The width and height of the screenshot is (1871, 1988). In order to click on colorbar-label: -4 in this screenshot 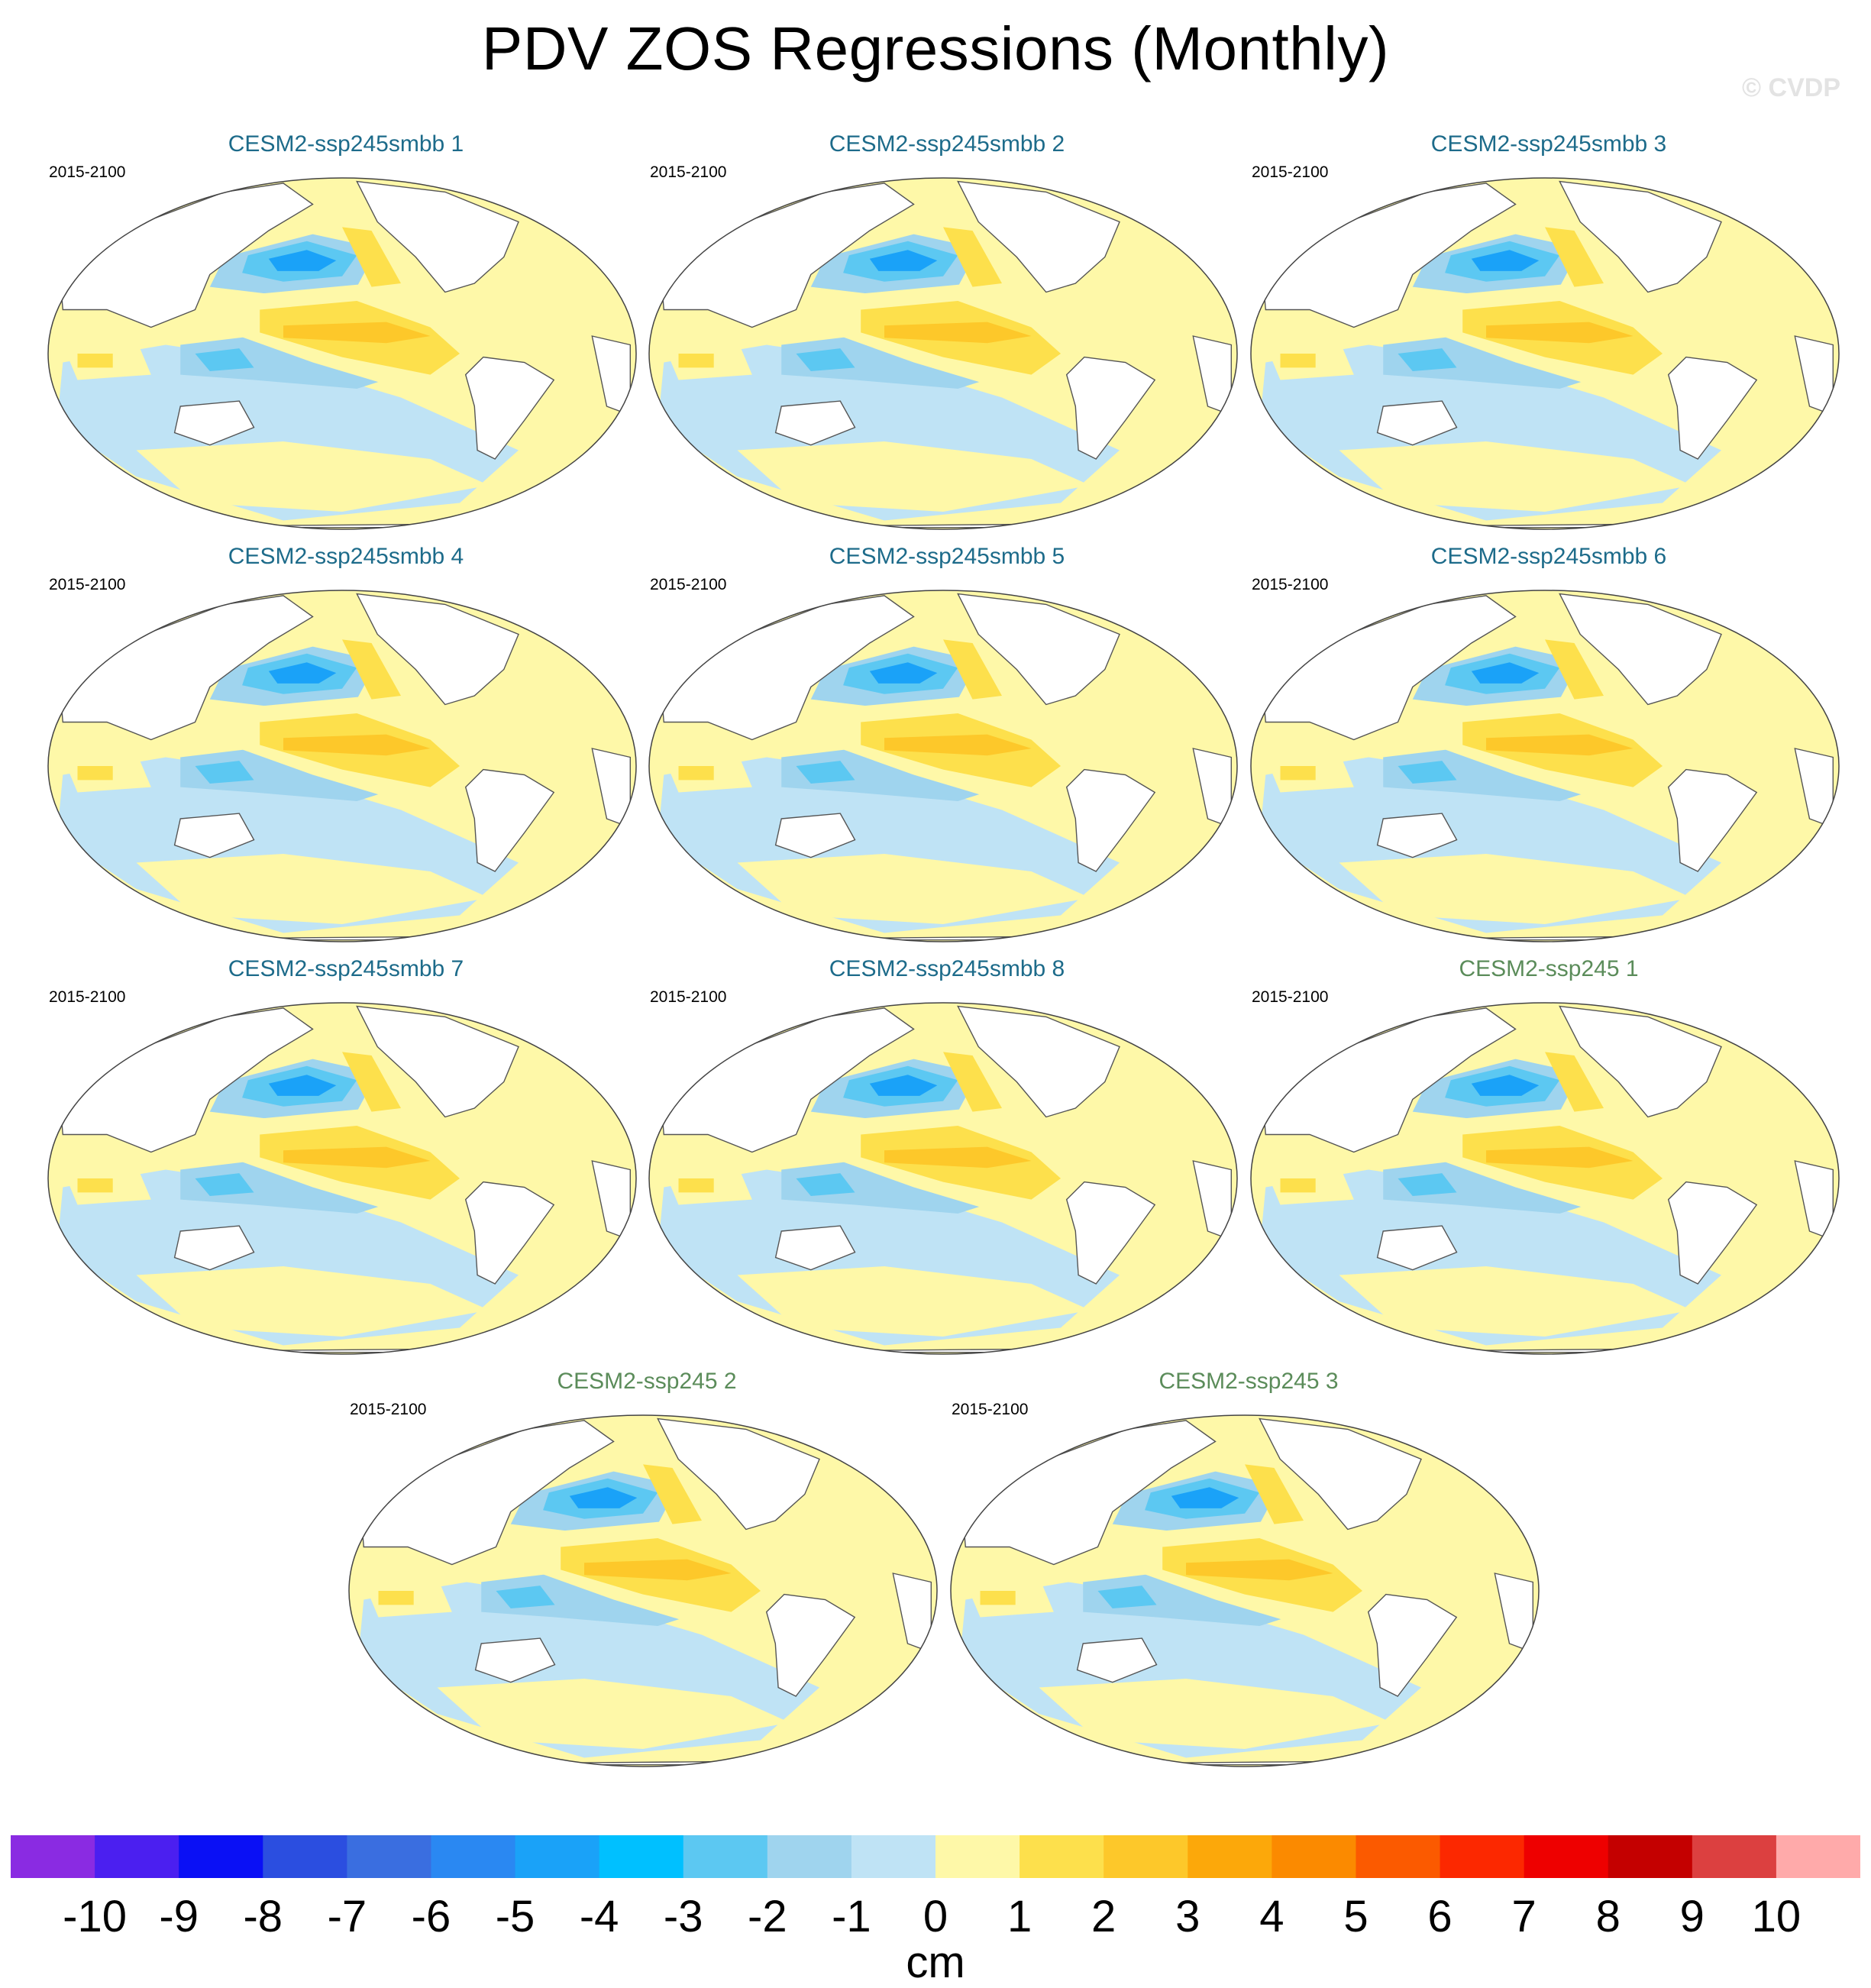, I will do `click(599, 1916)`.